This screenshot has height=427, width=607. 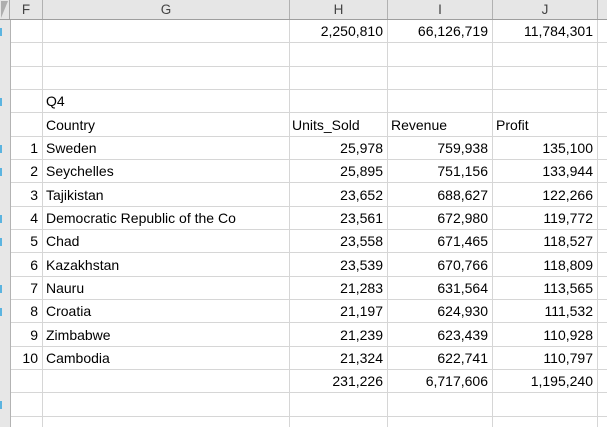 What do you see at coordinates (303, 32) in the screenshot?
I see `grid-row: 2,250,810 66,126,719 11,784,301` at bounding box center [303, 32].